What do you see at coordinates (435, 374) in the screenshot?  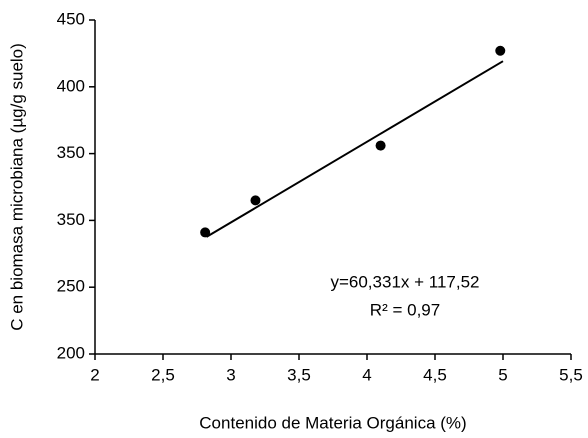 I see `x-tick-label: 4,5` at bounding box center [435, 374].